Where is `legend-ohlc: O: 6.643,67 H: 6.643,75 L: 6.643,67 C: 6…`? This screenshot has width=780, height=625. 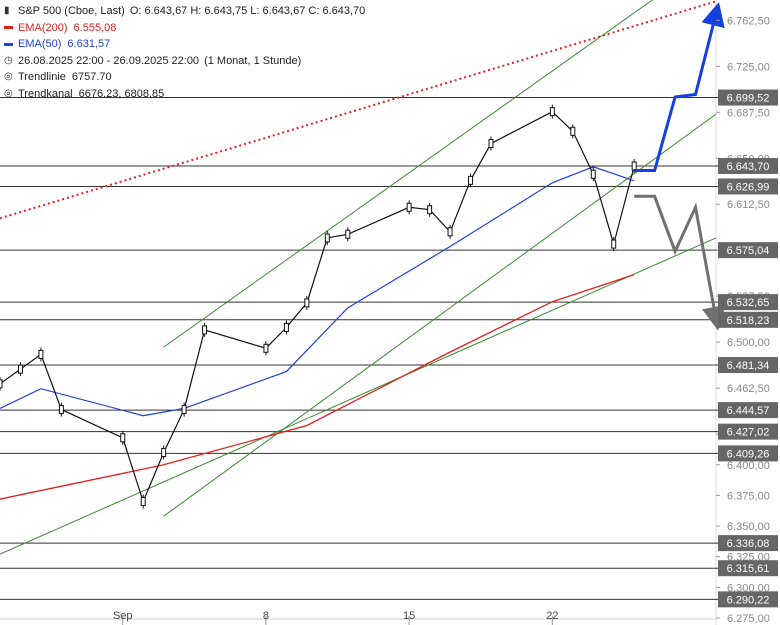 legend-ohlc: O: 6.643,67 H: 6.643,75 L: 6.643,67 C: 6… is located at coordinates (247, 11).